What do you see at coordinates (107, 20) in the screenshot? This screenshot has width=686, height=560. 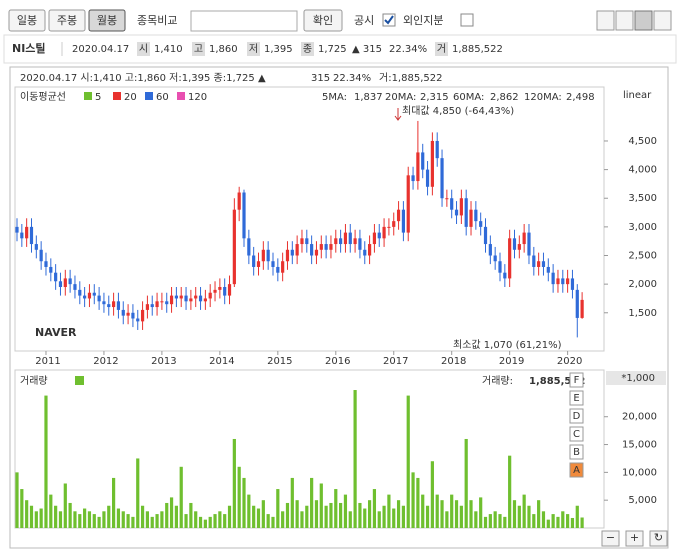 I see `month-button` at bounding box center [107, 20].